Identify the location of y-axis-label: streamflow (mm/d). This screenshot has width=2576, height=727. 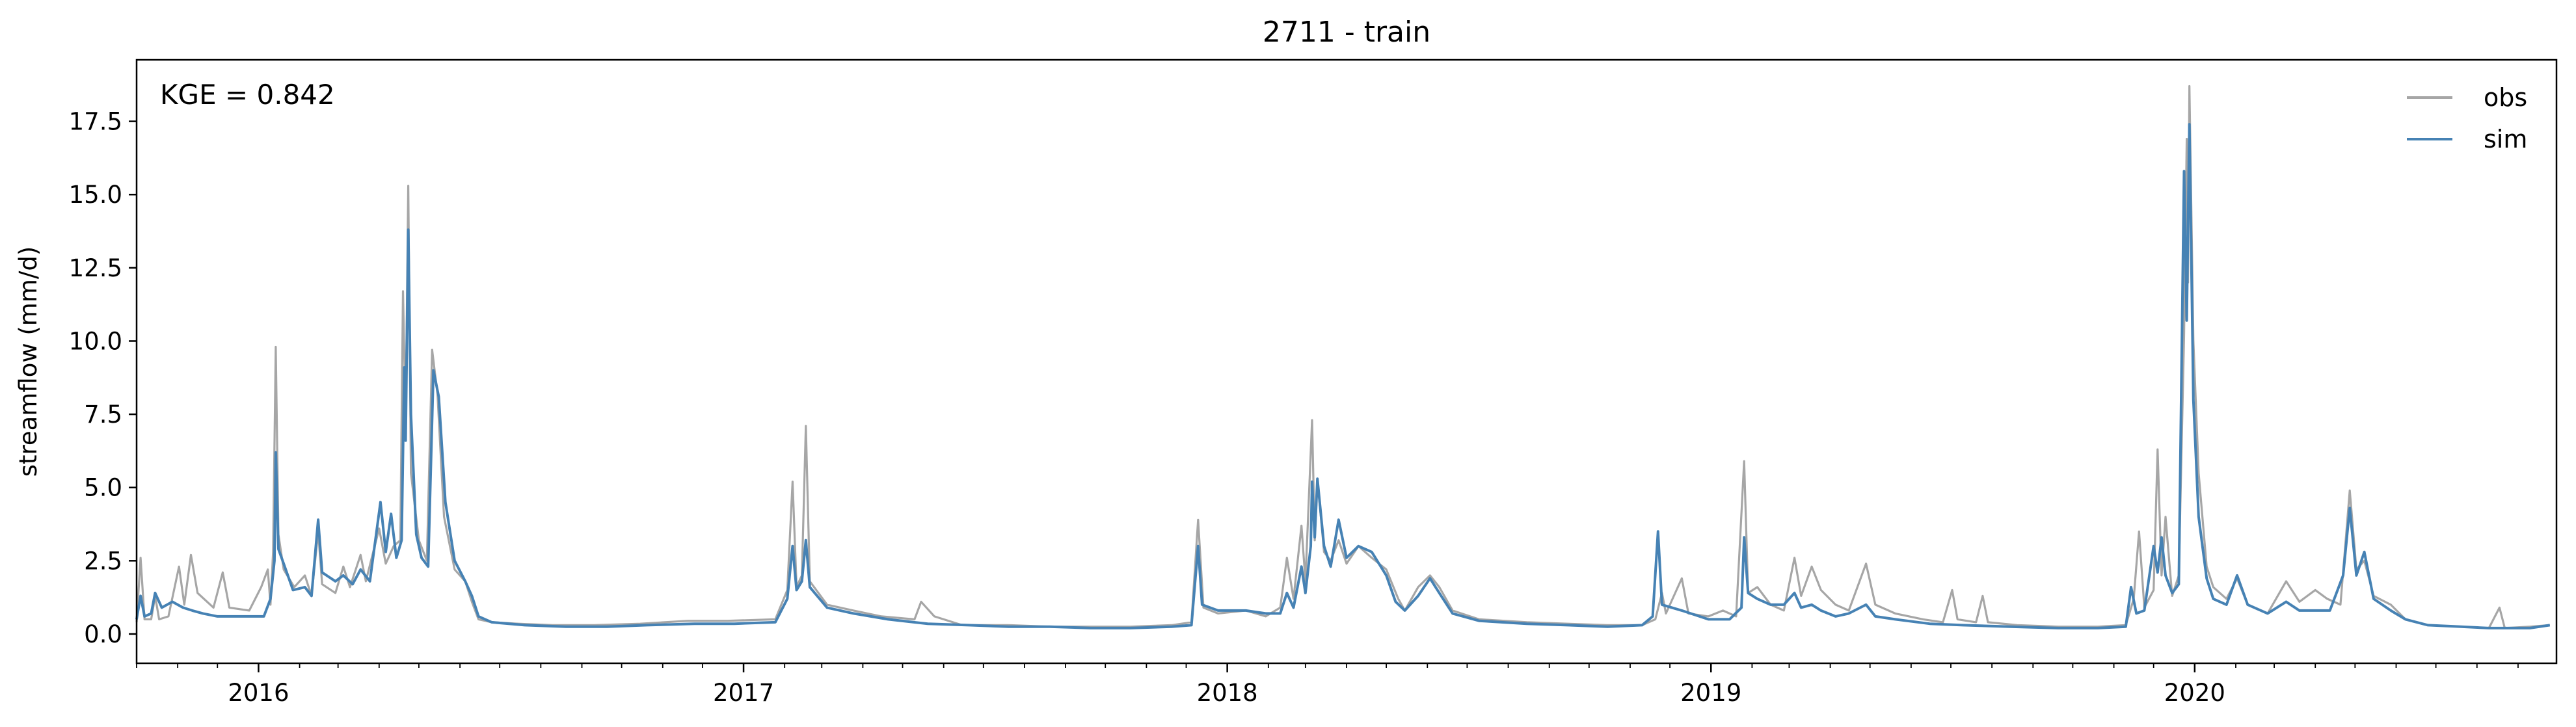
(28, 361).